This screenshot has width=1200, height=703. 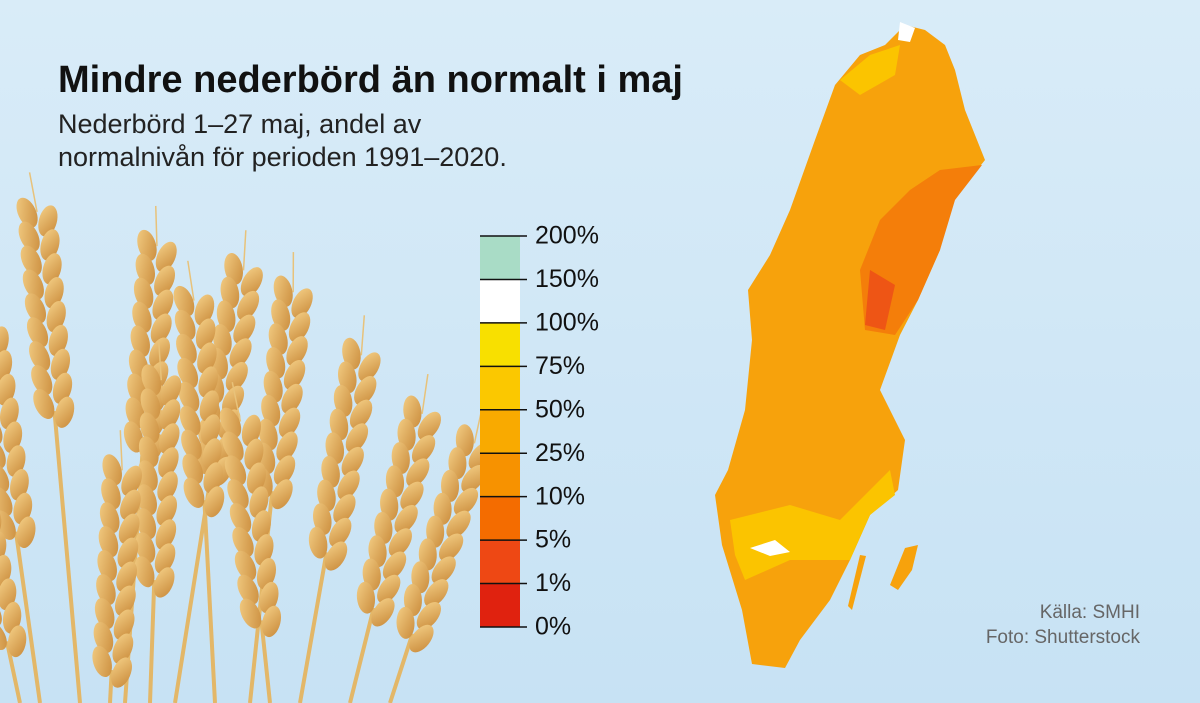 What do you see at coordinates (904, 567) in the screenshot?
I see `gotland` at bounding box center [904, 567].